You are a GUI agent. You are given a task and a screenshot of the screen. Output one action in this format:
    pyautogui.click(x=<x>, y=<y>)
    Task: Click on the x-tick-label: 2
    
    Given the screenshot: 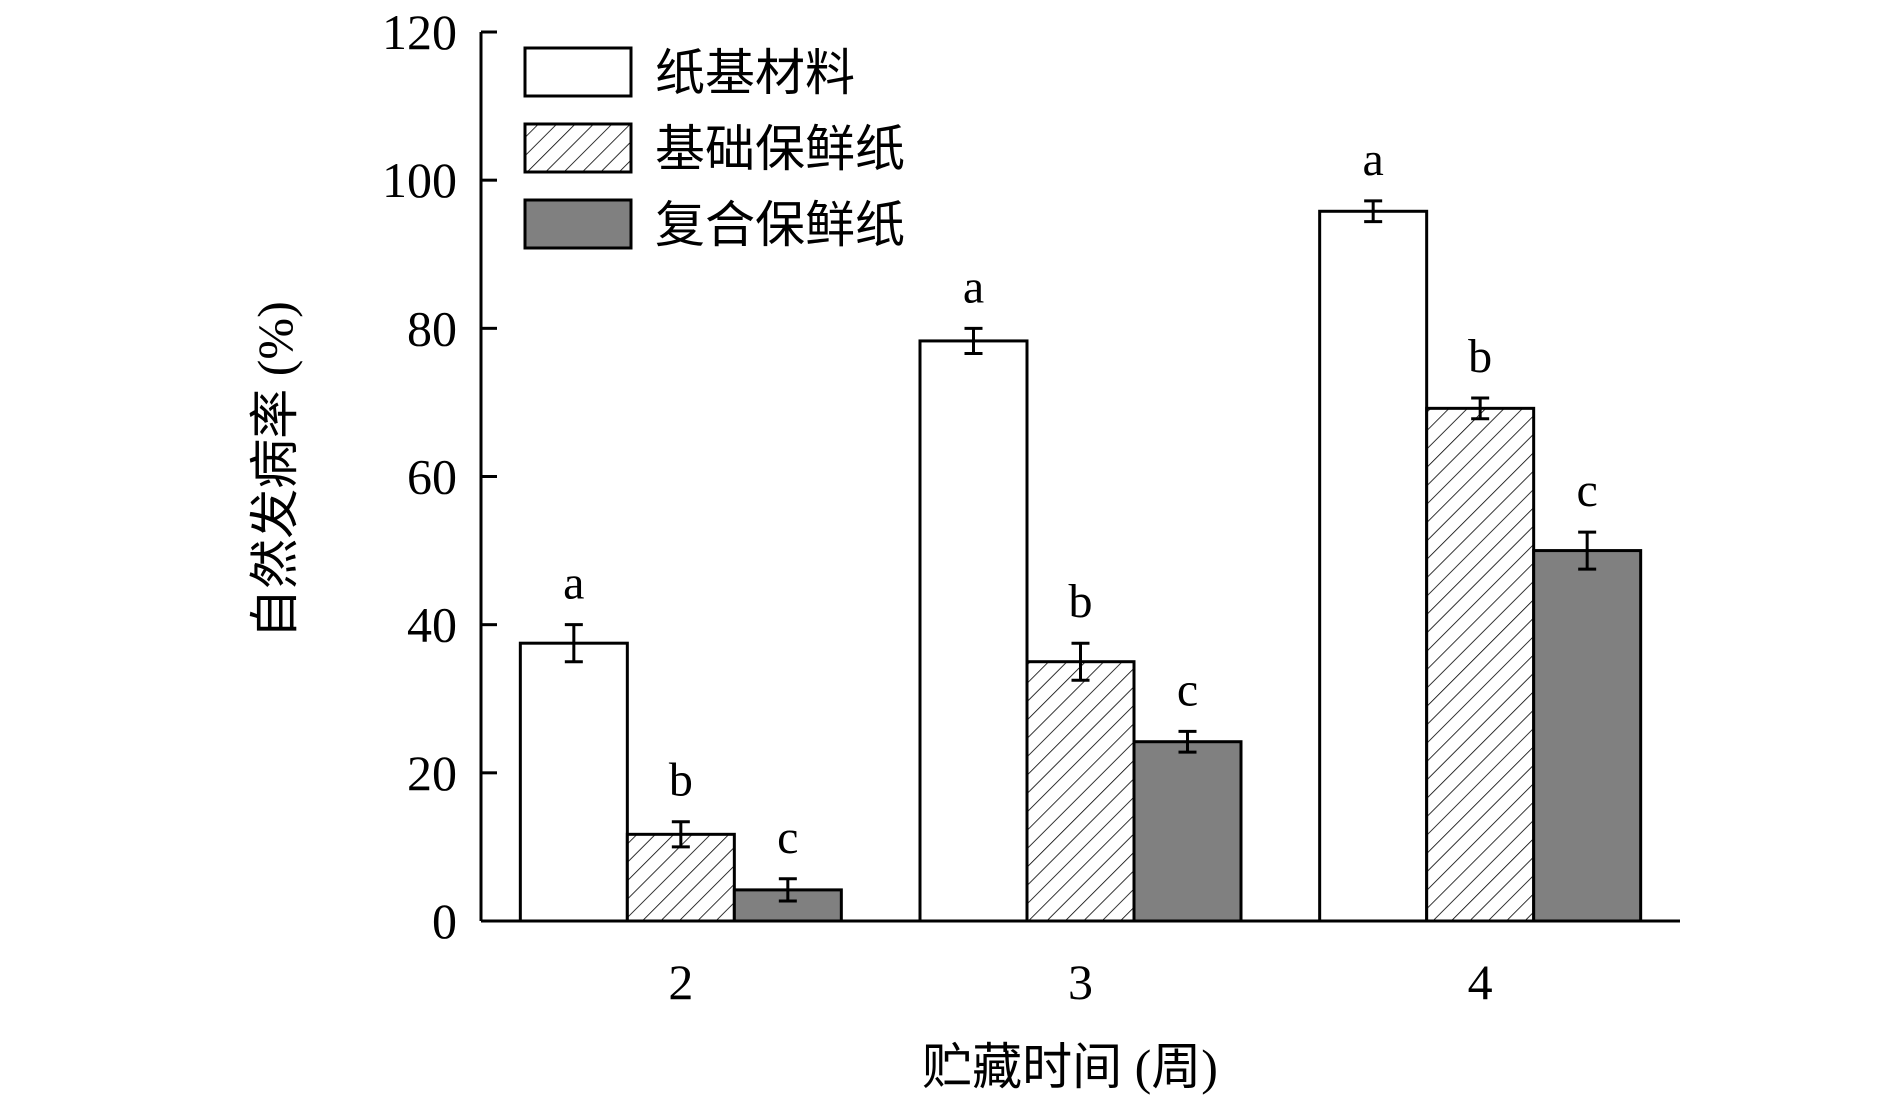 What is the action you would take?
    pyautogui.click(x=680, y=982)
    